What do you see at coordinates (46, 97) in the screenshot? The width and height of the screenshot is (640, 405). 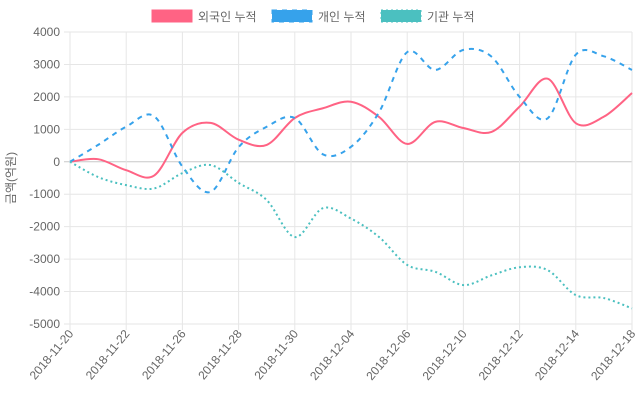 I see `y-tick-label: 2000` at bounding box center [46, 97].